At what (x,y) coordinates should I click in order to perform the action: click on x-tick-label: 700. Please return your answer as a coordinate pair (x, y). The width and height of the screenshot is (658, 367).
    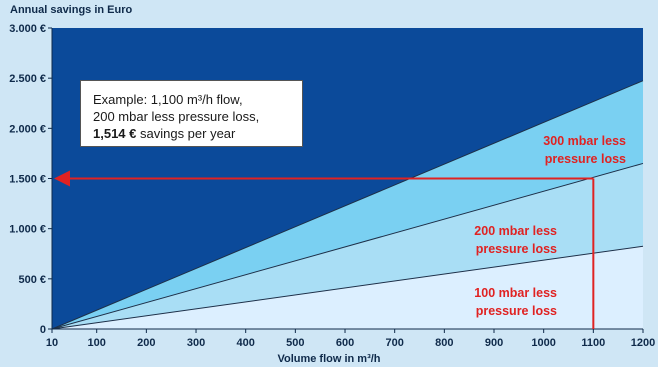
    Looking at the image, I should click on (395, 343).